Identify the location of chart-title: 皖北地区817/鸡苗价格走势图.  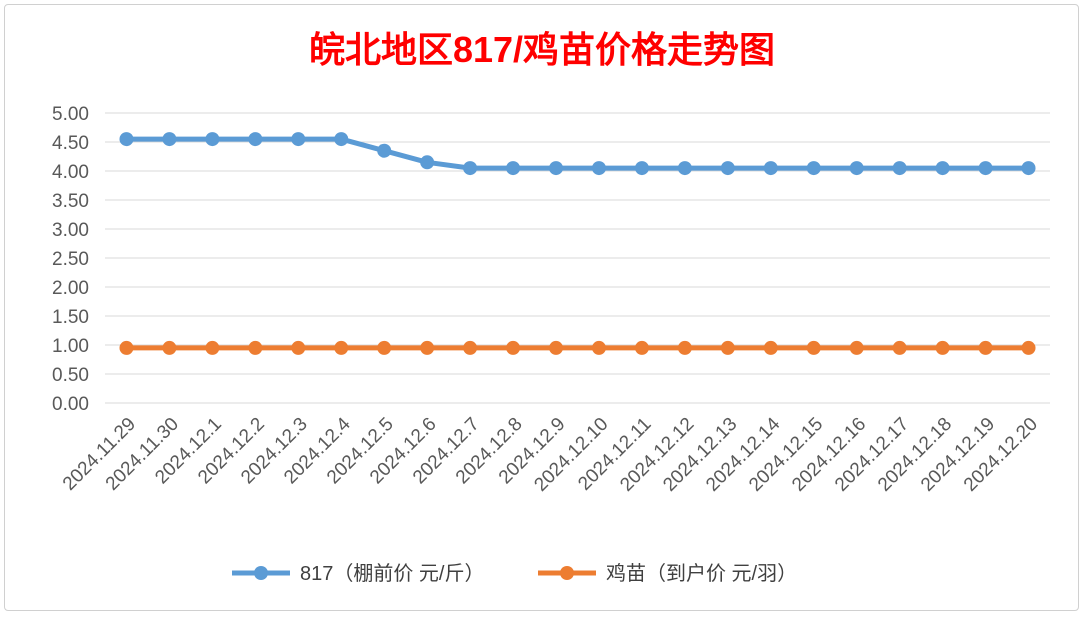
(542, 49).